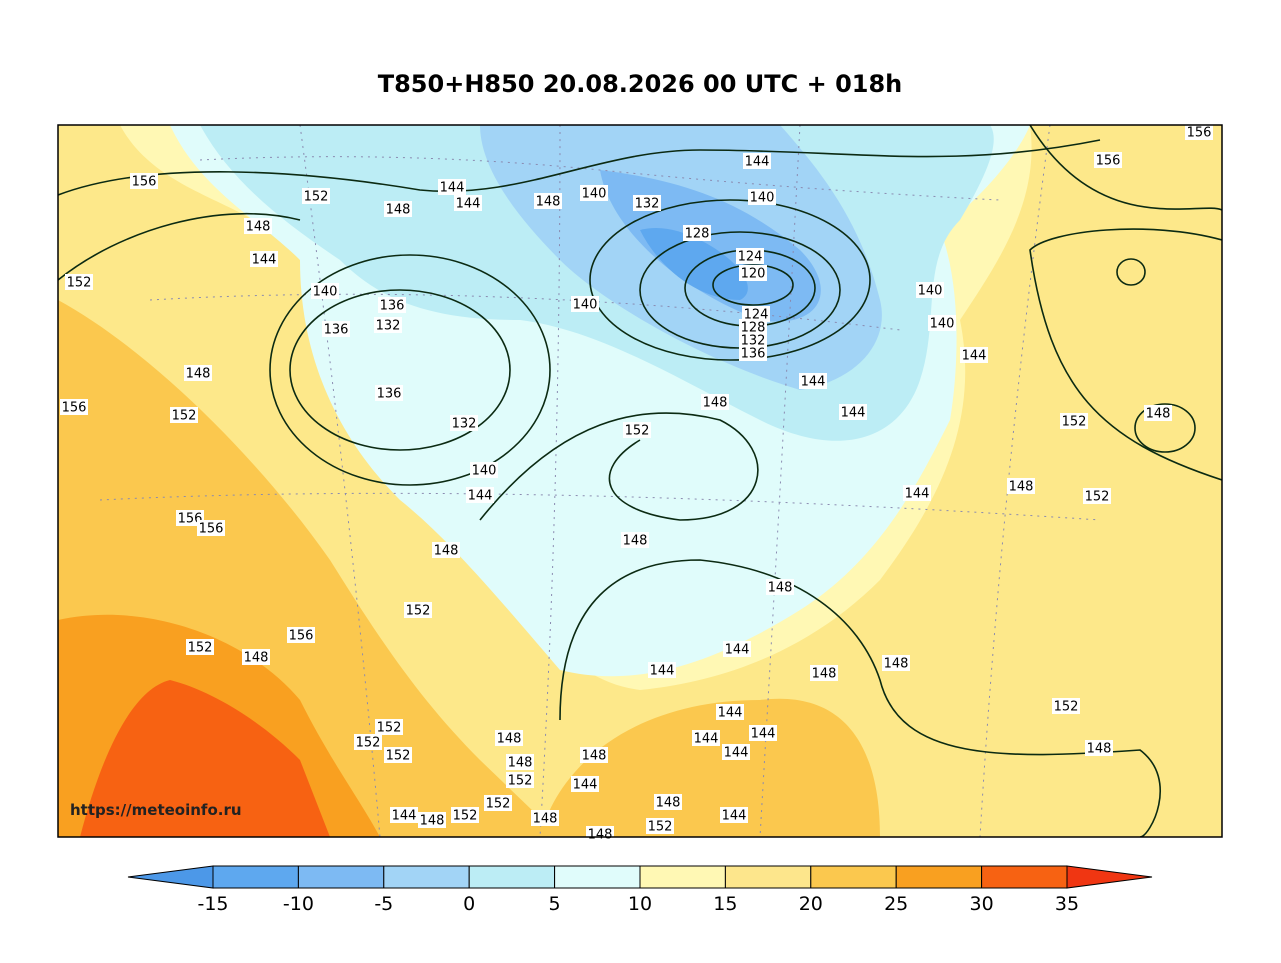  I want to click on contour-label: 120, so click(753, 274).